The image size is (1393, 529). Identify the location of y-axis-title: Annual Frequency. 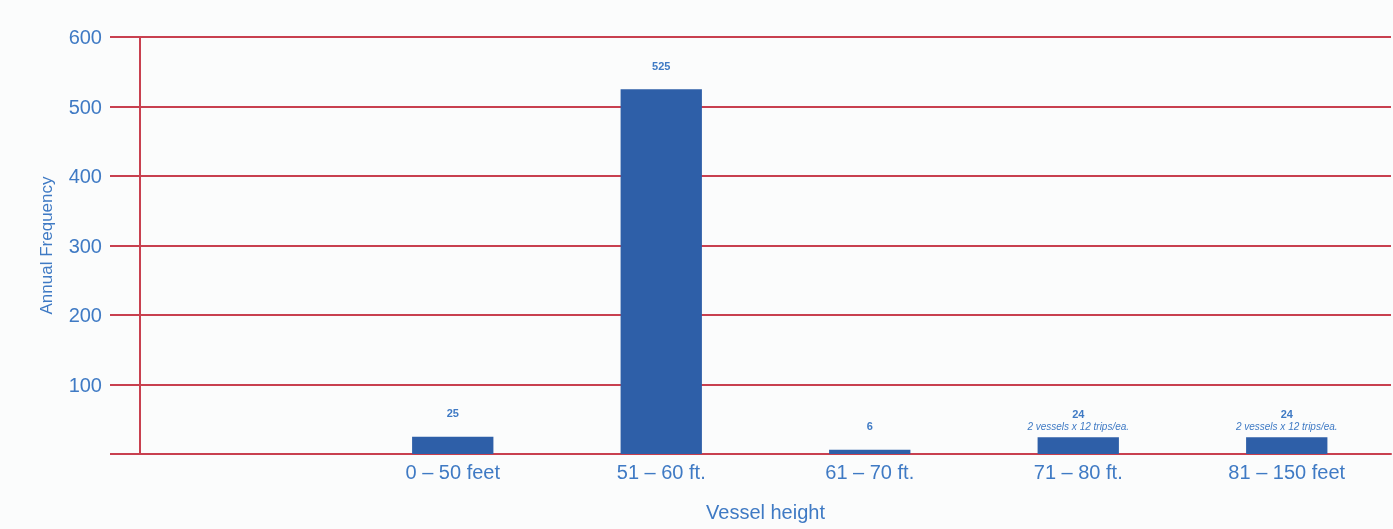
(46, 245).